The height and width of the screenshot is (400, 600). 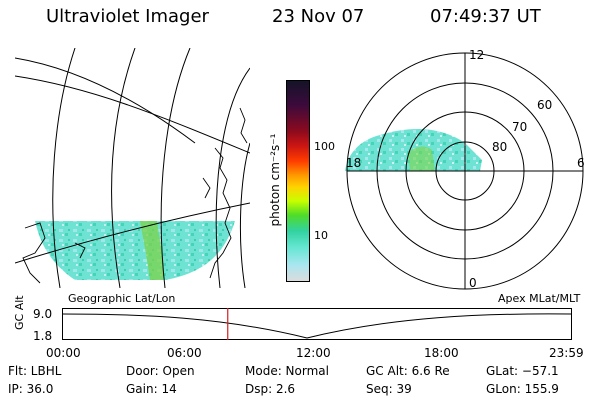 What do you see at coordinates (566, 353) in the screenshot?
I see `timeline-xtick-4: 23:59` at bounding box center [566, 353].